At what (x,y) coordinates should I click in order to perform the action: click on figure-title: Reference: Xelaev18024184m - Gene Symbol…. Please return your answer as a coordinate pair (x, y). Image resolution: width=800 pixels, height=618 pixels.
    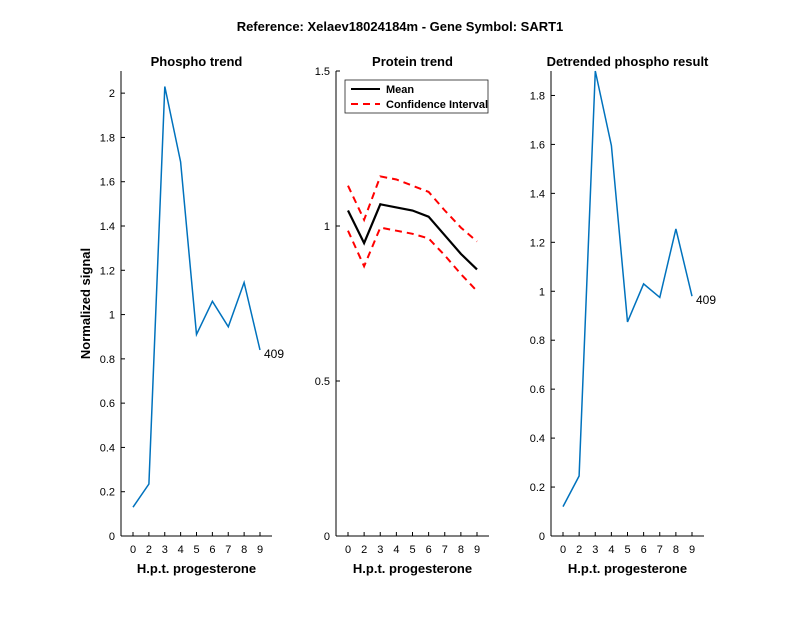
    Looking at the image, I should click on (400, 26).